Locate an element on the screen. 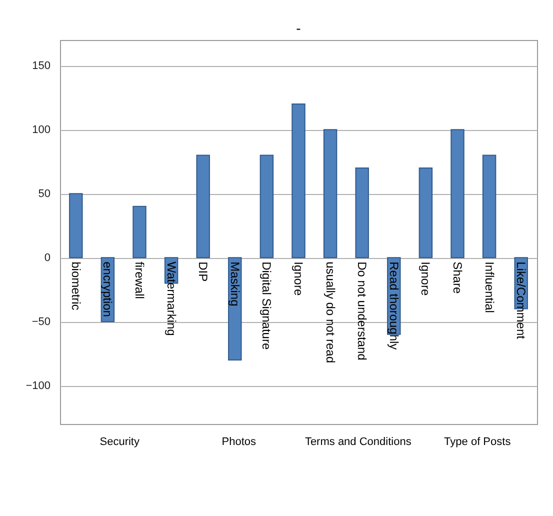 This screenshot has width=553, height=516. x-tick-label: Like/Comment is located at coordinates (521, 301).